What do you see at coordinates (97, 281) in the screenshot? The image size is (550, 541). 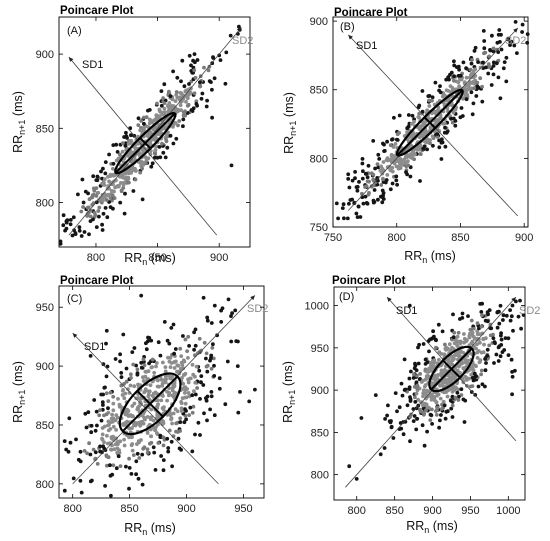 I see `panel-c-title: Poincare Plot` at bounding box center [97, 281].